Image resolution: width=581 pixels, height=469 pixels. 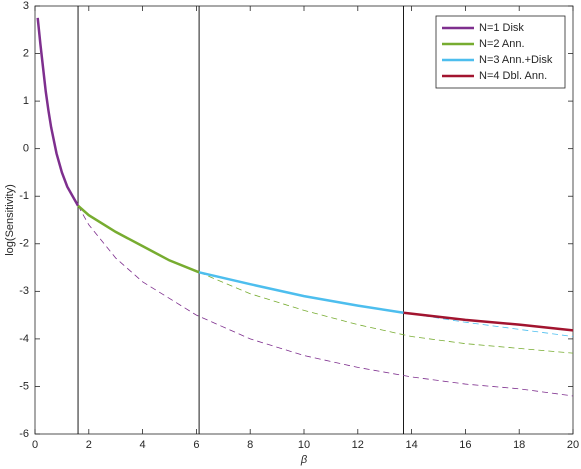 What do you see at coordinates (519, 445) in the screenshot?
I see `x-tick-label: 18` at bounding box center [519, 445].